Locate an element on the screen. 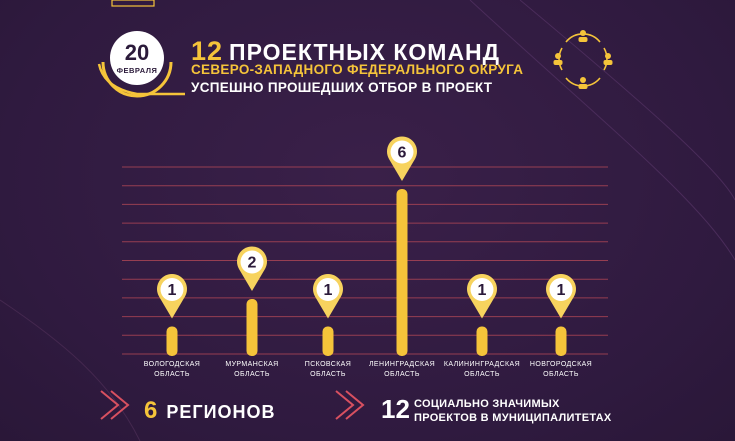  data-label: 6 is located at coordinates (402, 153).